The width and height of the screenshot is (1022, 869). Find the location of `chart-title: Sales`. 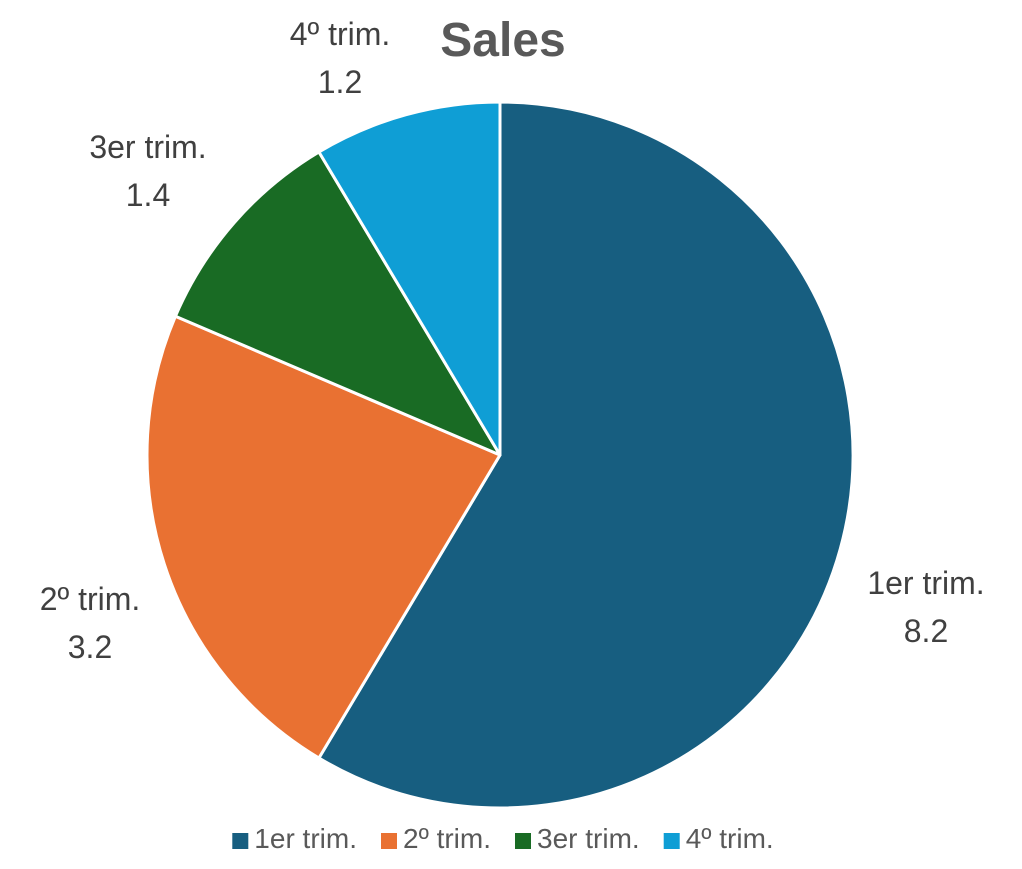

chart-title: Sales is located at coordinates (502, 40).